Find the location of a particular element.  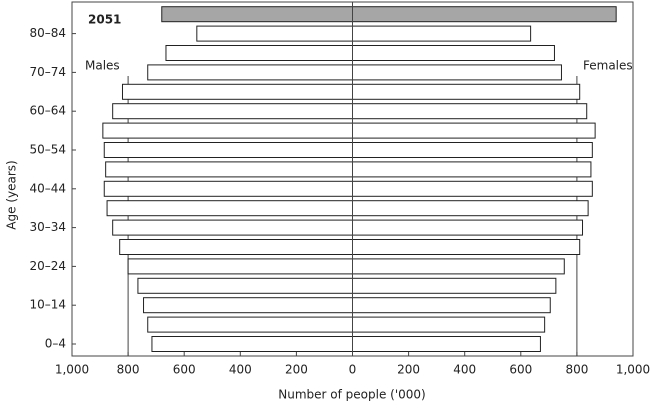

x-tick-label: 0 is located at coordinates (353, 370).